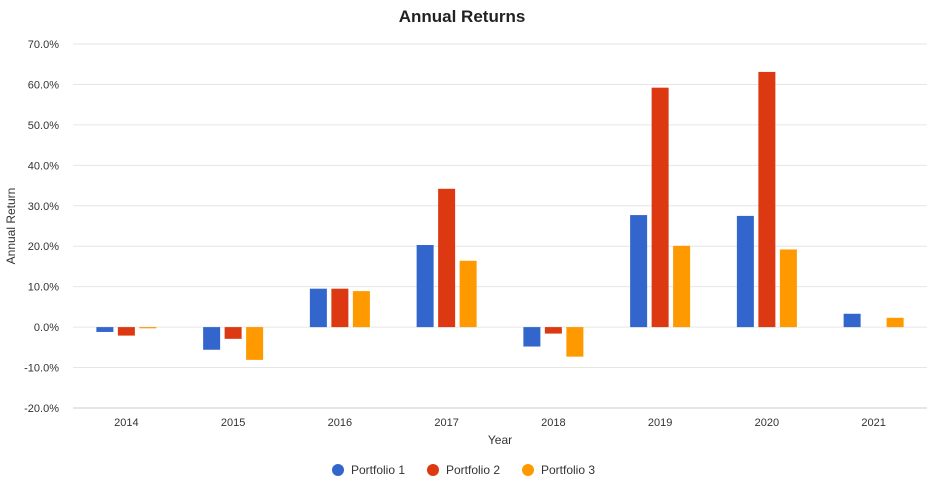 The width and height of the screenshot is (938, 490). What do you see at coordinates (340, 308) in the screenshot?
I see `bar-portfolio-2-2016` at bounding box center [340, 308].